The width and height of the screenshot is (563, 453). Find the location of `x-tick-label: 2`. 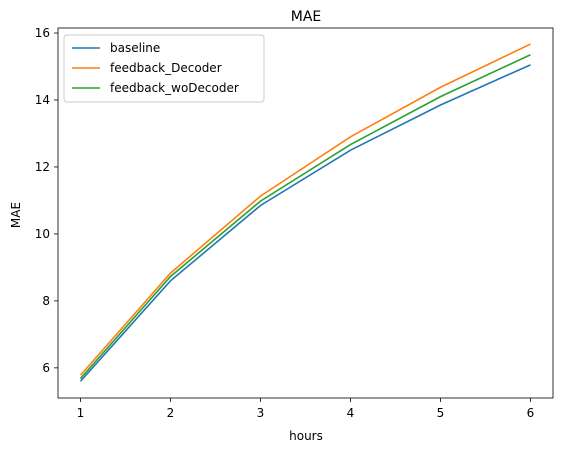

x-tick-label: 2 is located at coordinates (171, 413).